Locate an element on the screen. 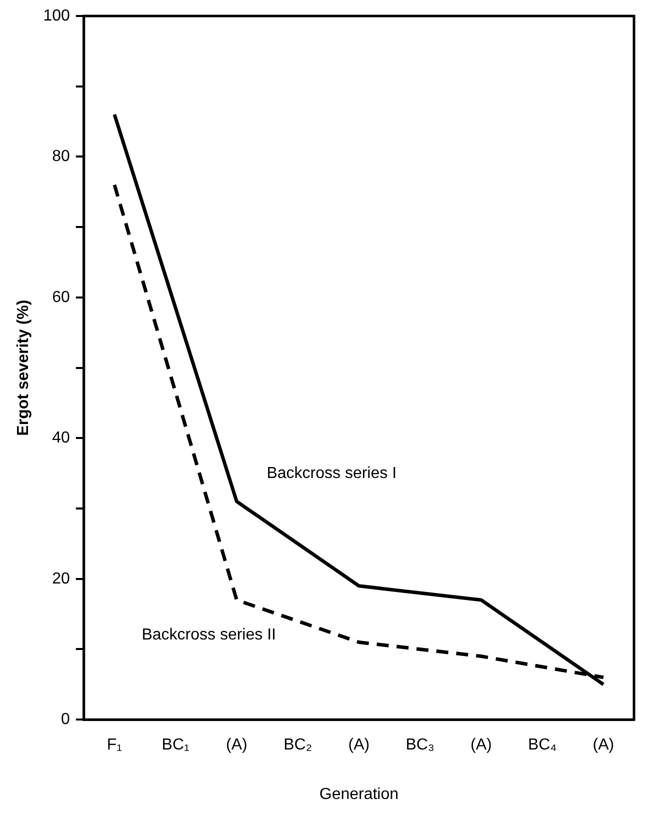  y-tick-label: 40 is located at coordinates (61, 438).